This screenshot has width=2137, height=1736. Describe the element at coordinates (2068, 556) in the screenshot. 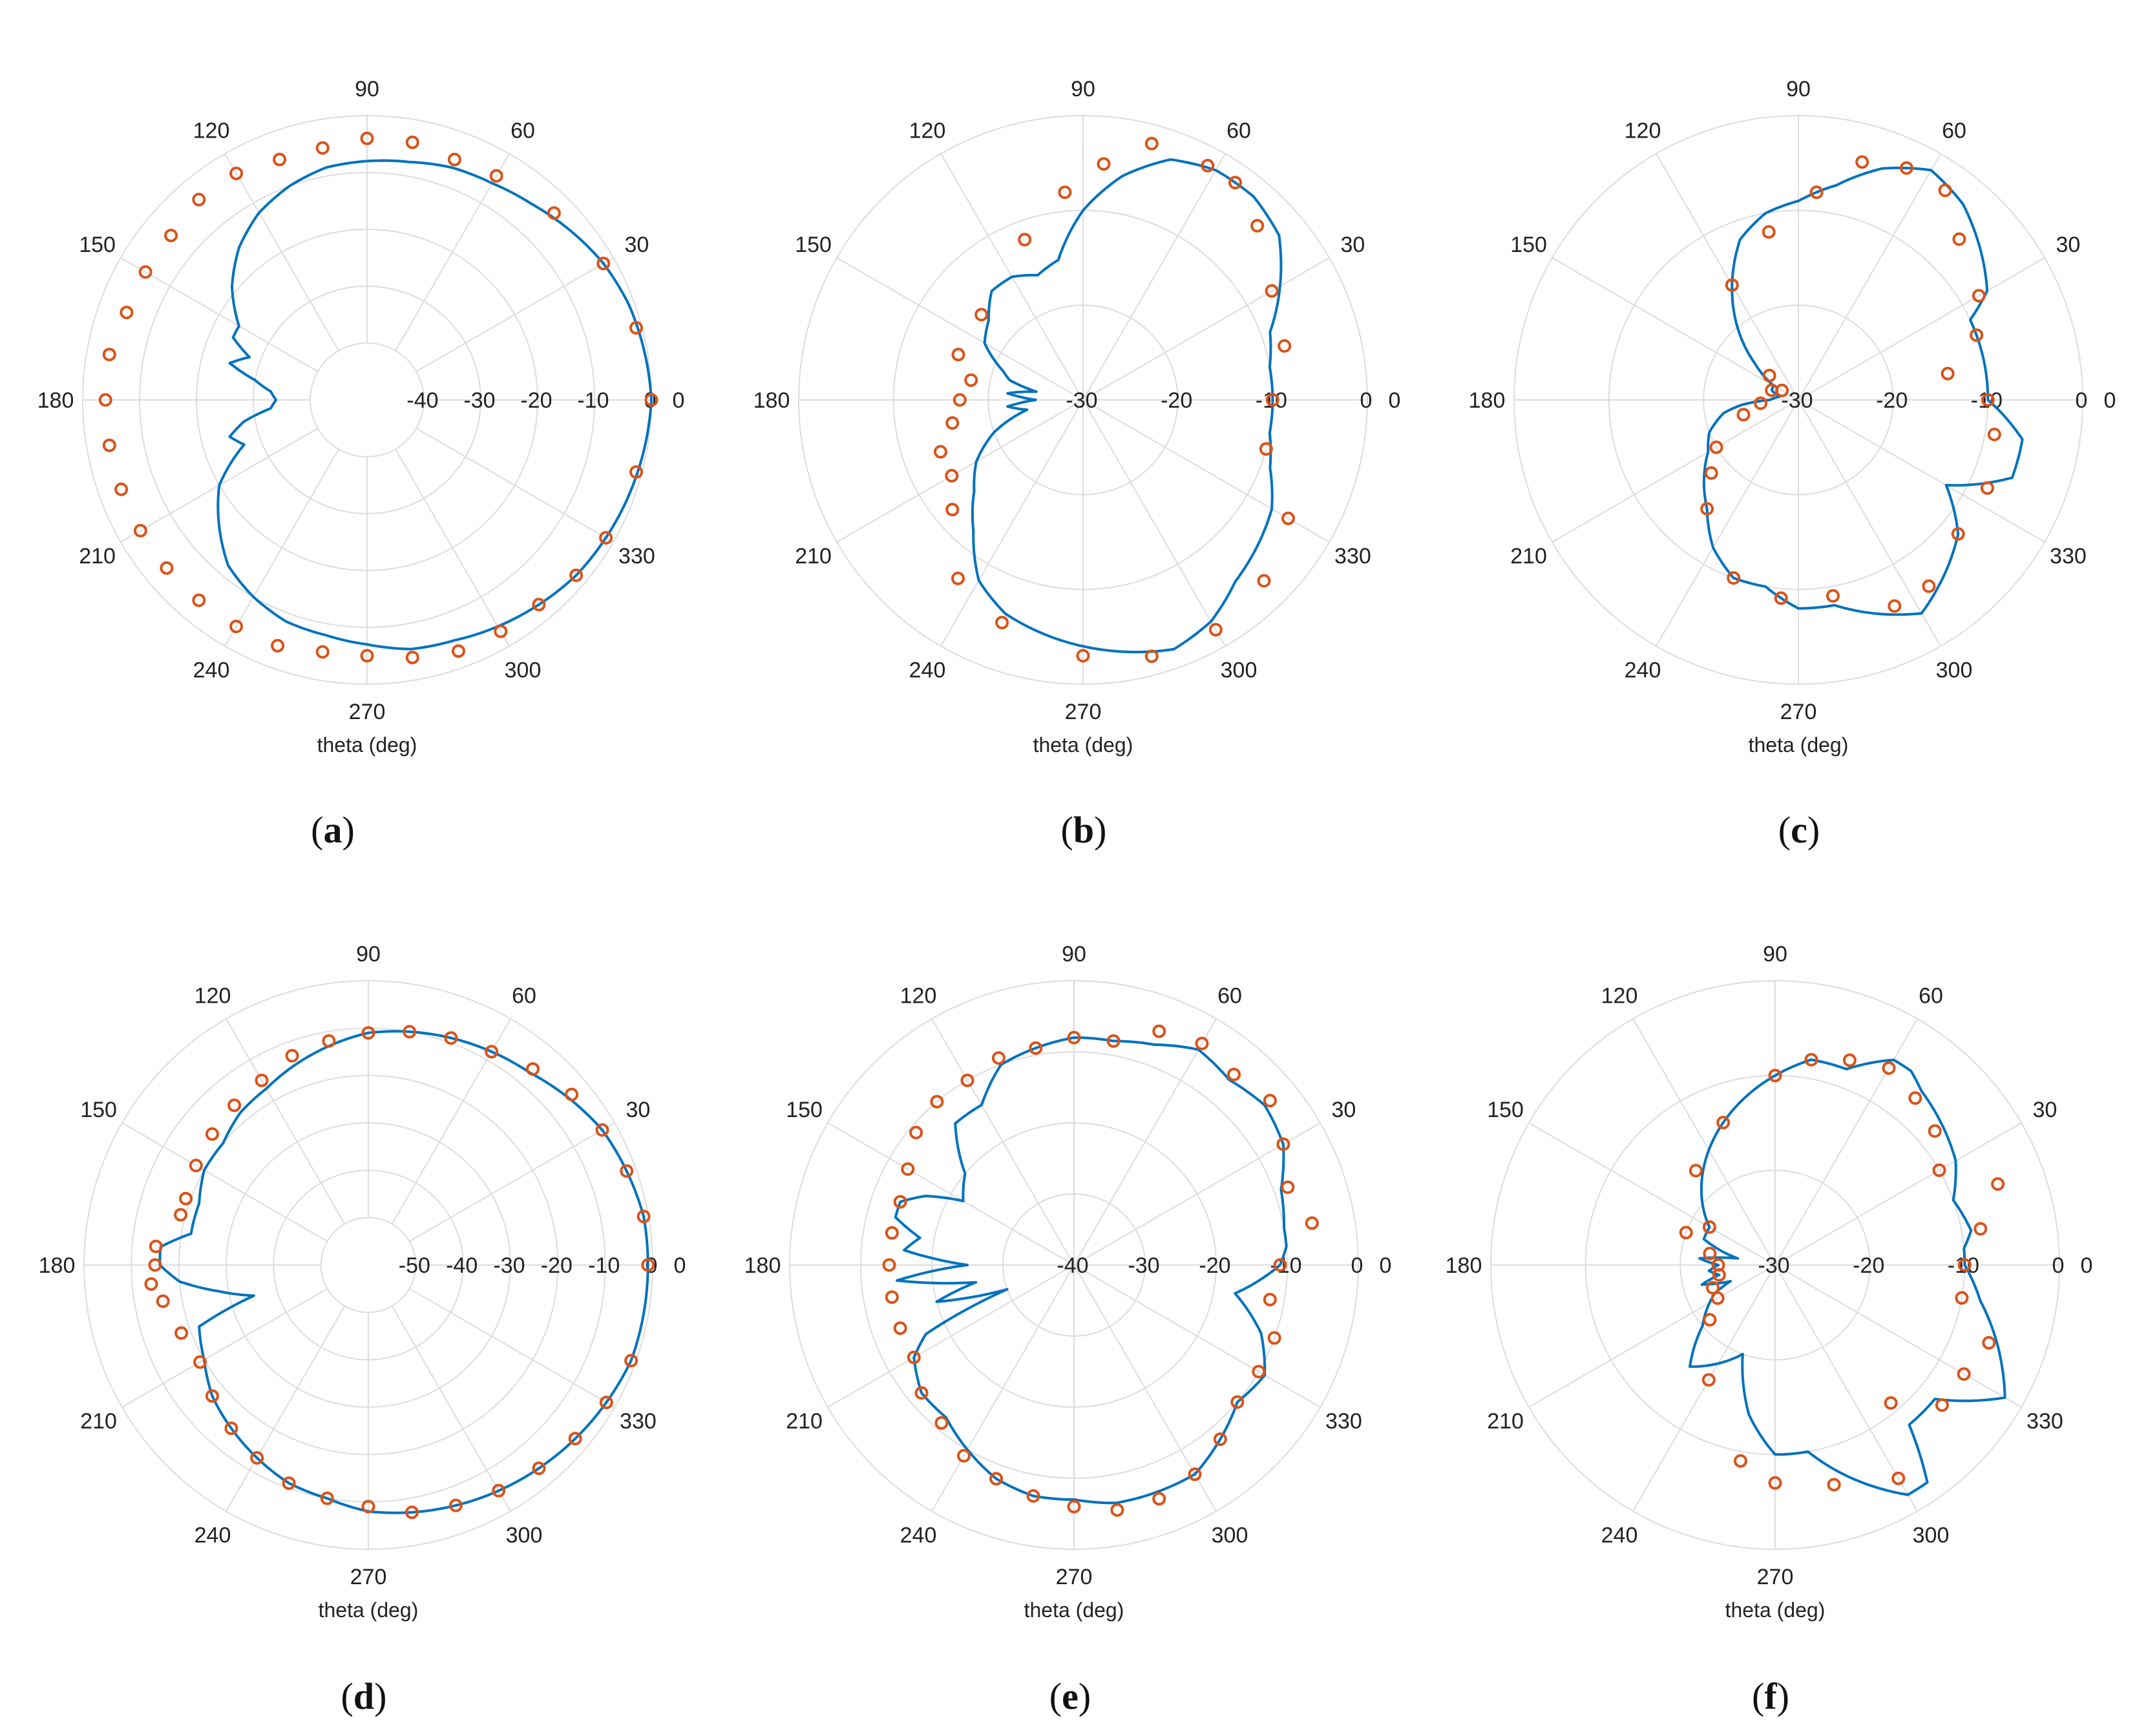

I see `angle-tick-label-c-11: 330` at that location.